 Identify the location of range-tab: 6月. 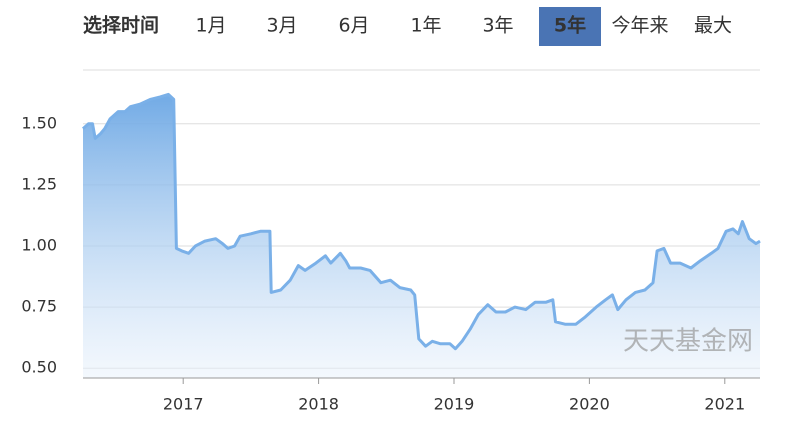
(353, 26).